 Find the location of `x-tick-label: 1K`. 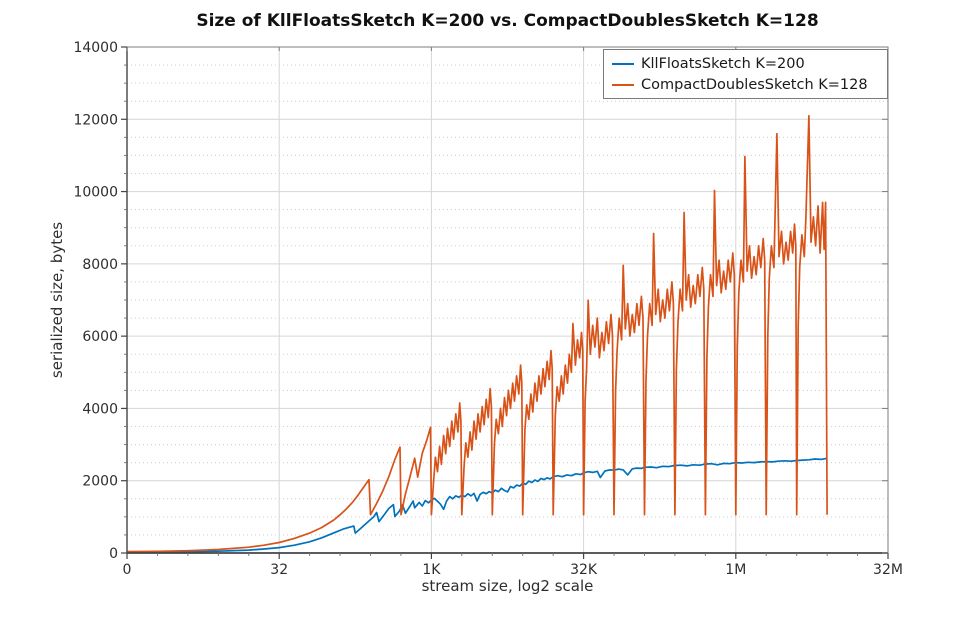

x-tick-label: 1K is located at coordinates (431, 570).